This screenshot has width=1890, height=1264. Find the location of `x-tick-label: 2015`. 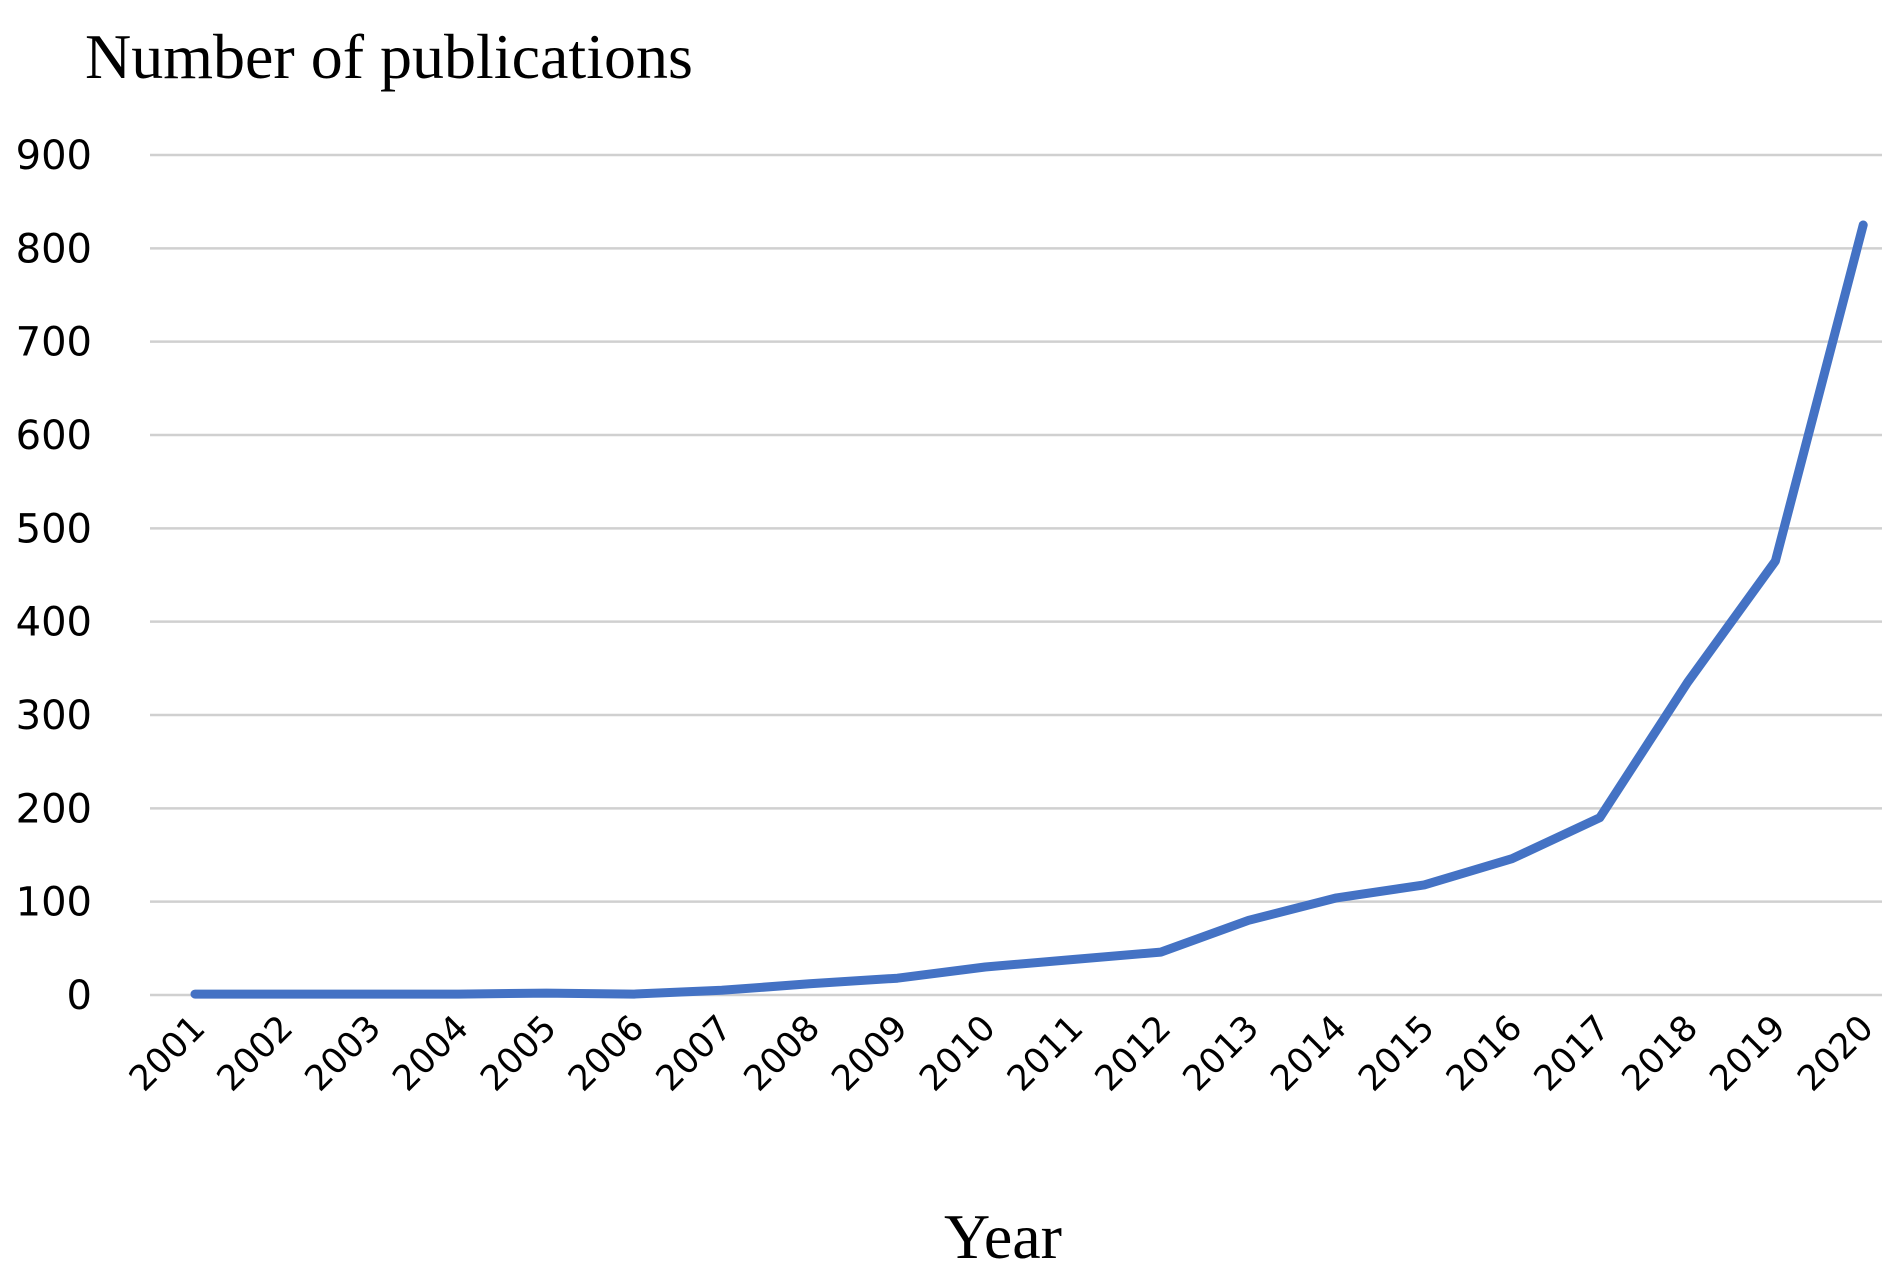

x-tick-label: 2015 is located at coordinates (1396, 1053).